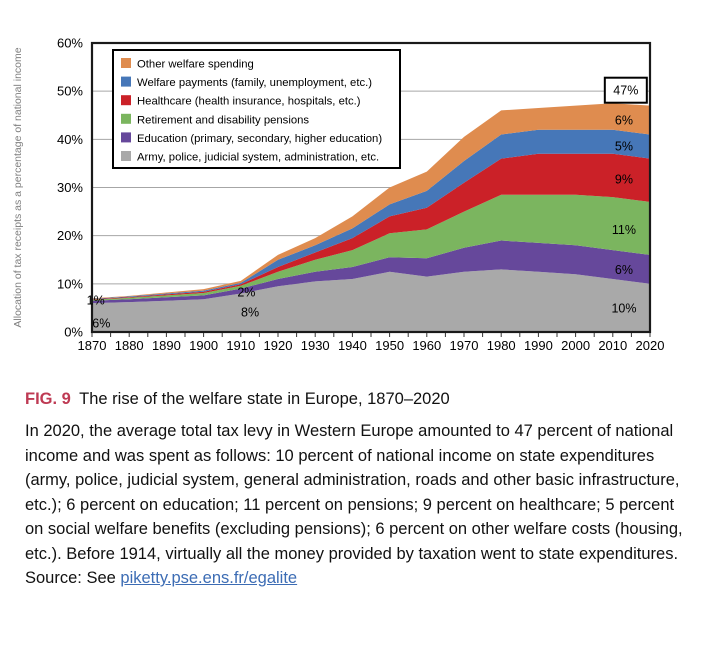  What do you see at coordinates (575, 345) in the screenshot?
I see `x-tick-label-2000: 2000` at bounding box center [575, 345].